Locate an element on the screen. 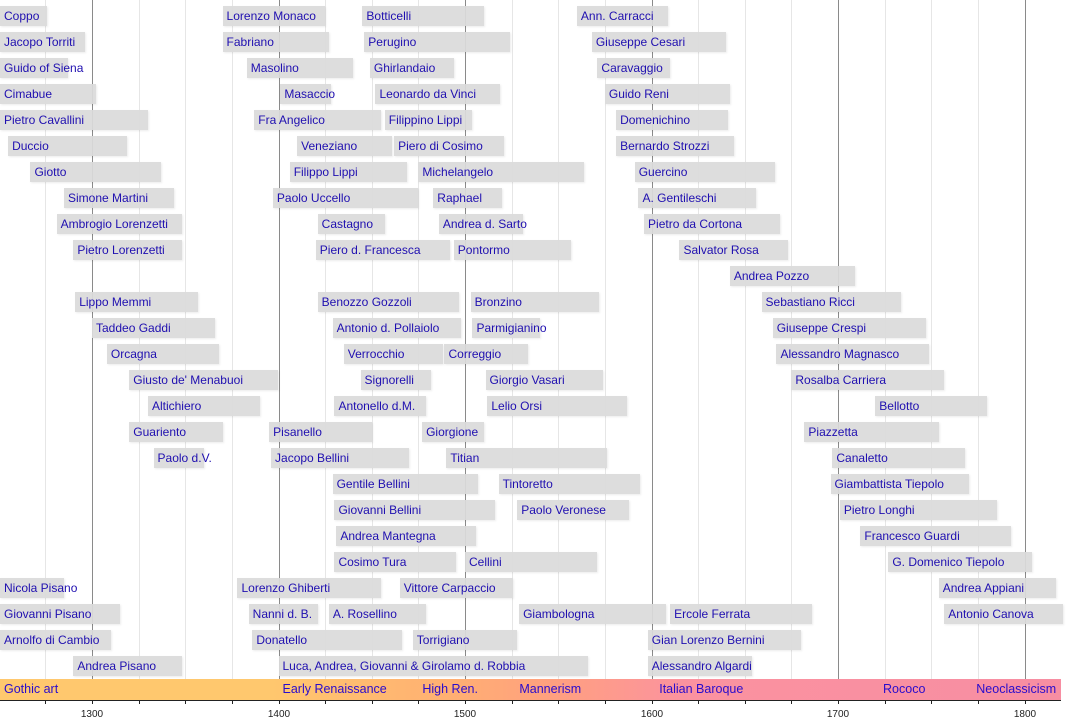 This screenshot has height=720, width=1080. artist-name-link: Torrigiano is located at coordinates (443, 640).